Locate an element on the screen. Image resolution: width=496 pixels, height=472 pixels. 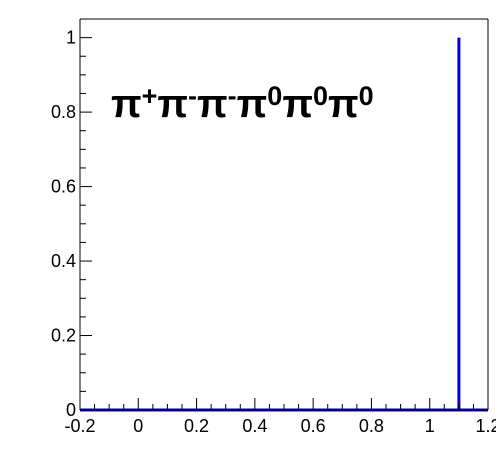
y-tick-label: 0.2 is located at coordinates (63, 336).